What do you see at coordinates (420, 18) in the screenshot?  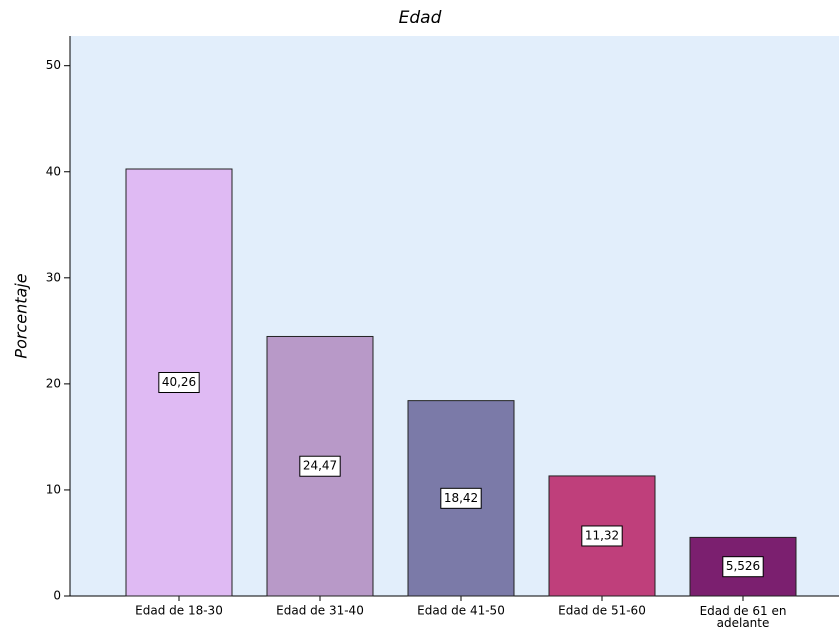 I see `chart-title: Edad` at bounding box center [420, 18].